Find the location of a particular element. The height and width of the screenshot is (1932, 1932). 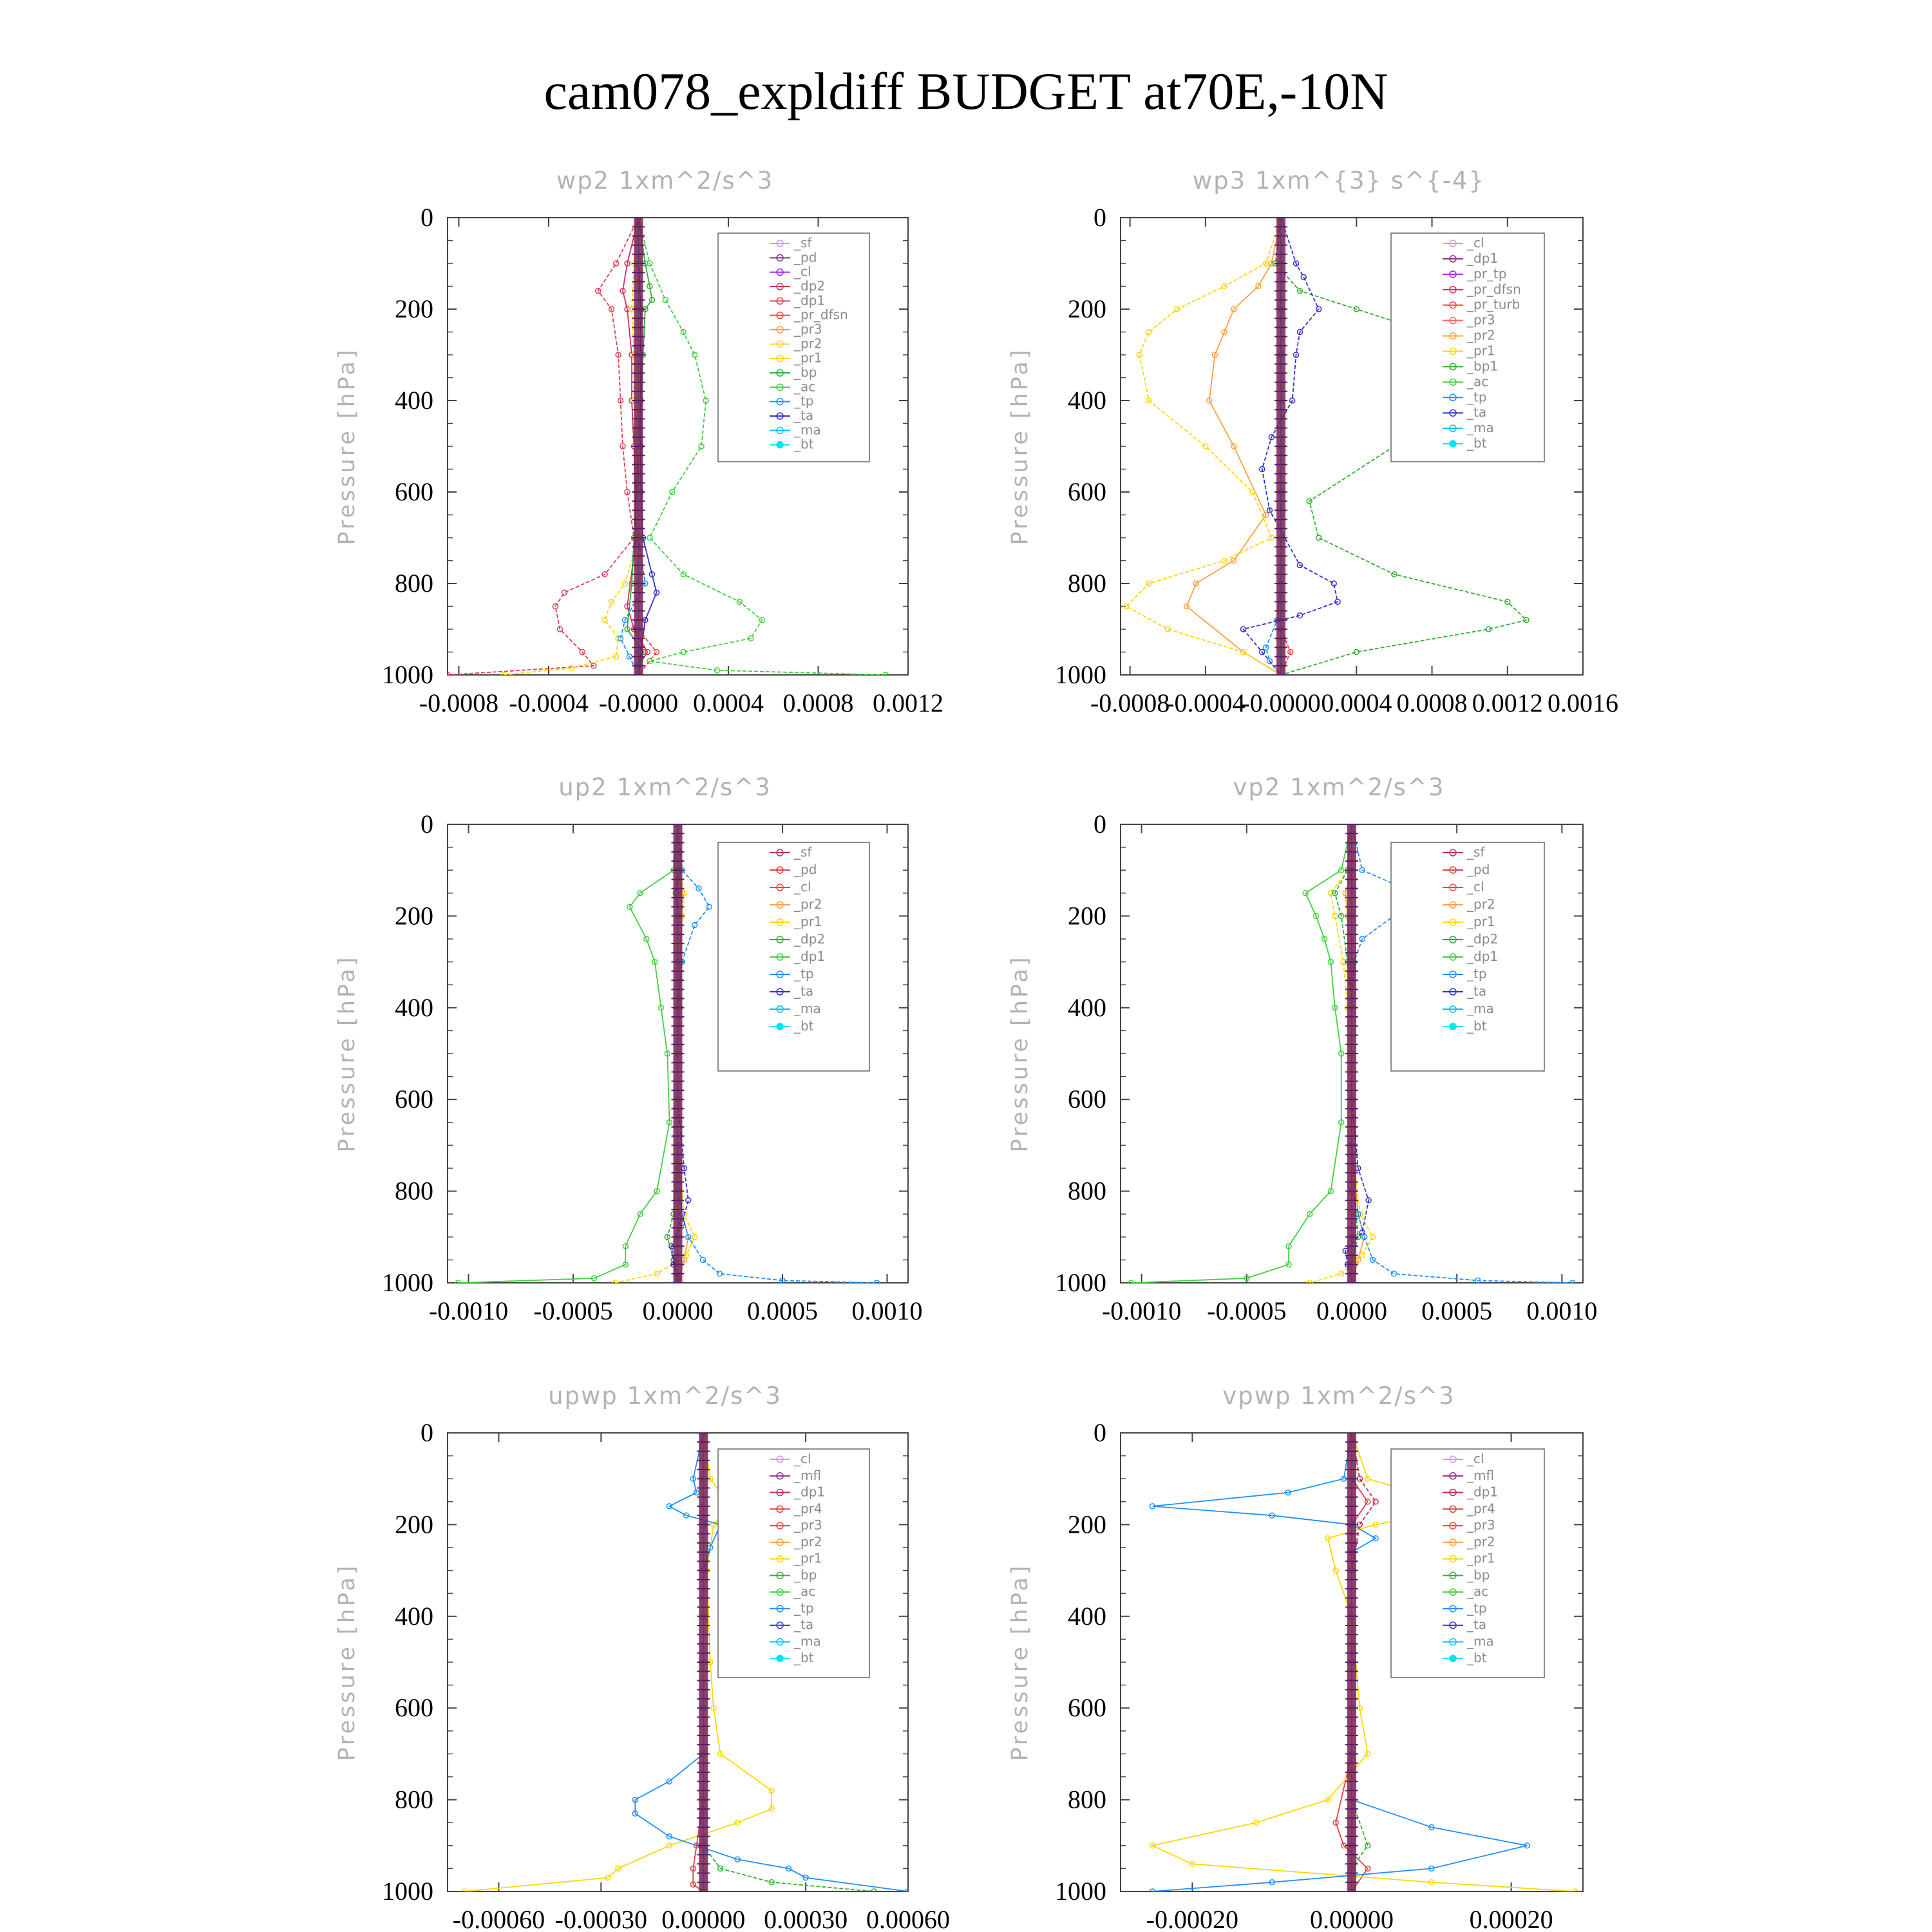

y-tick-label: 800 is located at coordinates (1087, 1191).